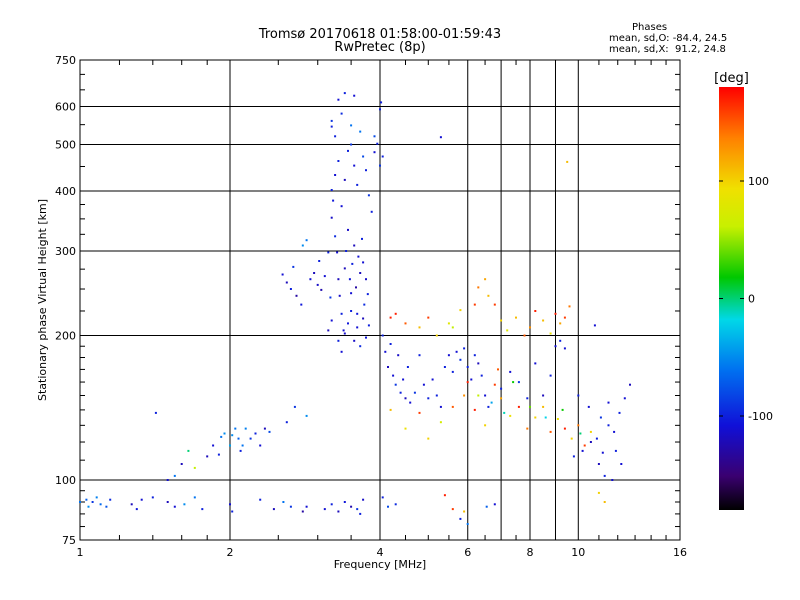 Image resolution: width=800 pixels, height=600 pixels. Describe the element at coordinates (65, 336) in the screenshot. I see `y-tick-label: 200` at that location.